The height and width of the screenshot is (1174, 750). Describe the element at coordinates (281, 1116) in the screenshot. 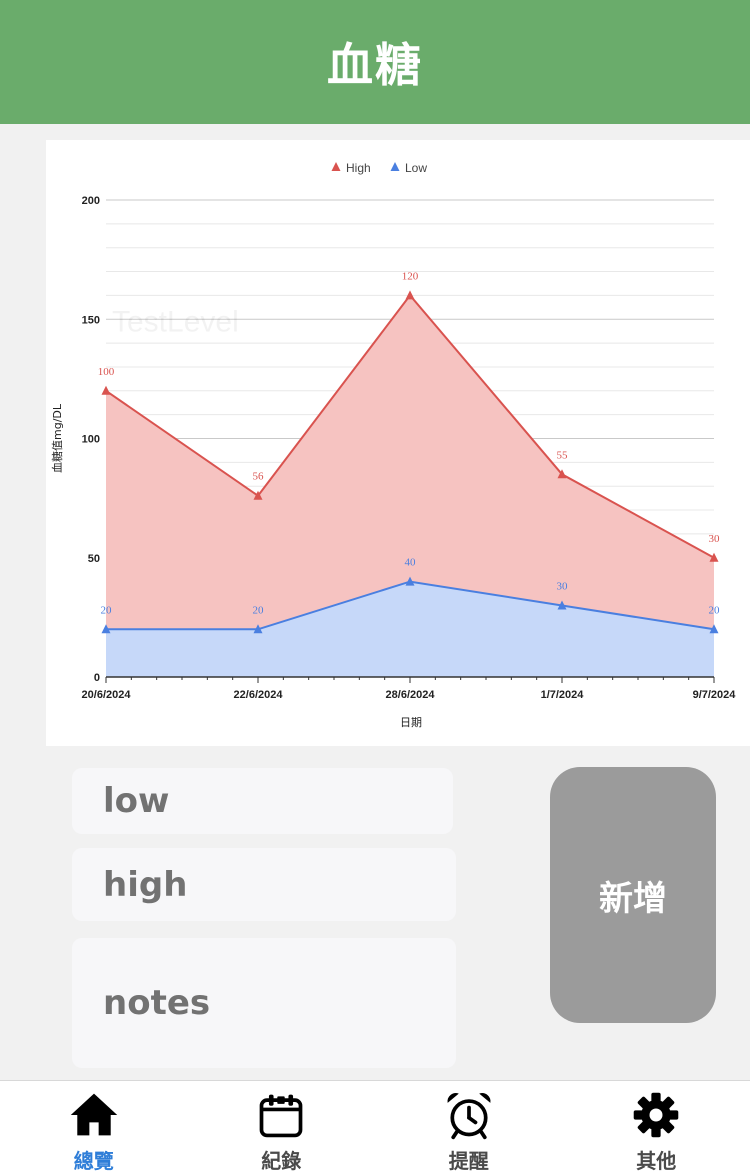

I see `calendar-icon` at that location.